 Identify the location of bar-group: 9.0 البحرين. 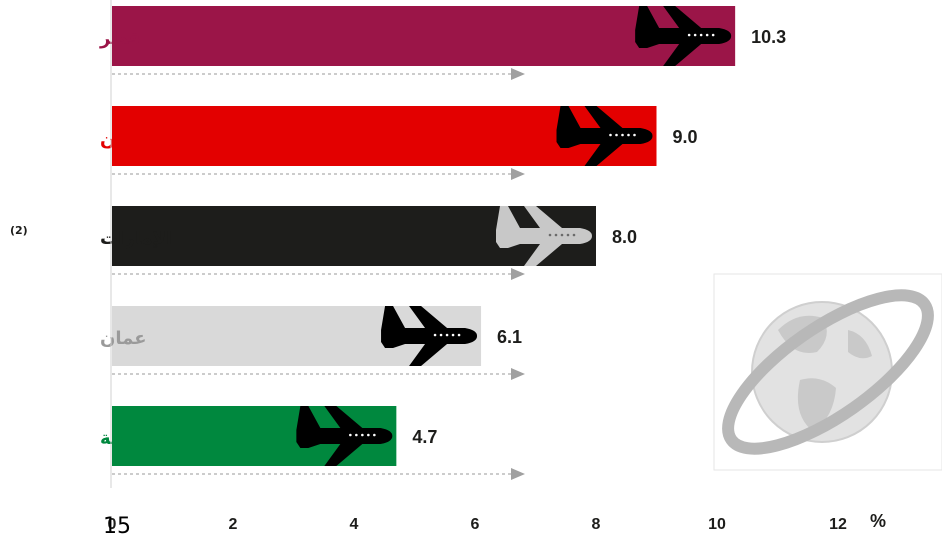
(399, 143).